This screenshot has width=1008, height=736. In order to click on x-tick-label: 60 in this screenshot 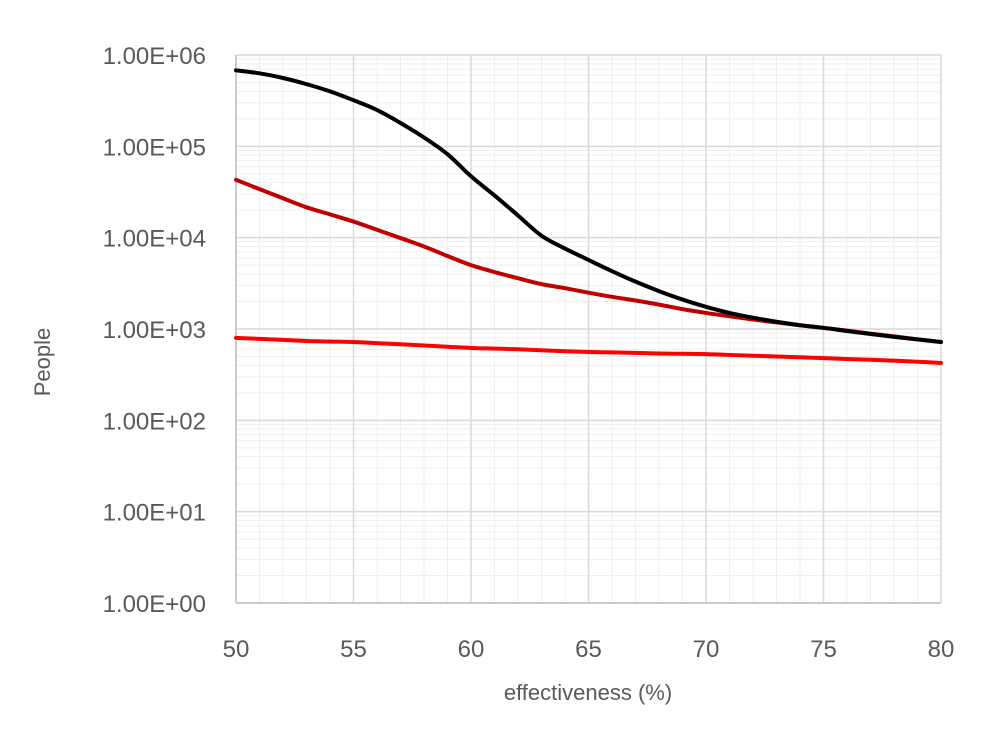, I will do `click(471, 649)`.